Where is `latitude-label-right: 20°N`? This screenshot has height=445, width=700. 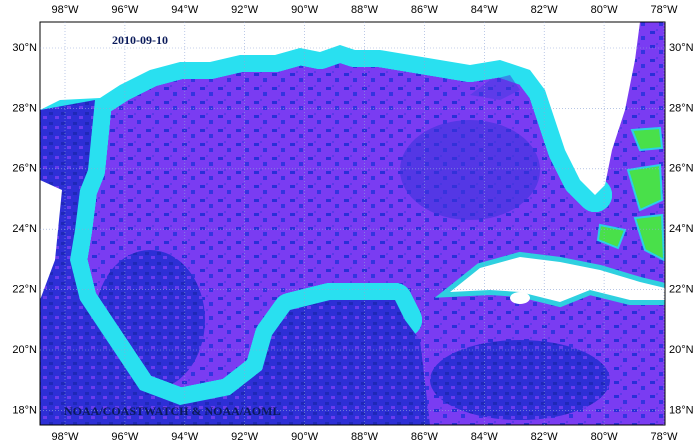
latitude-label-right: 20°N is located at coordinates (681, 350).